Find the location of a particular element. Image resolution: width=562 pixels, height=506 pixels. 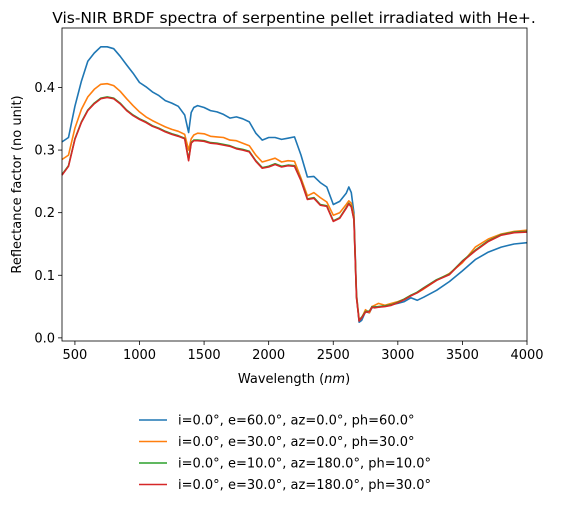

x-axis: 500 1000 1500 2000 2500 3000 3500 4000 is located at coordinates (303, 352).